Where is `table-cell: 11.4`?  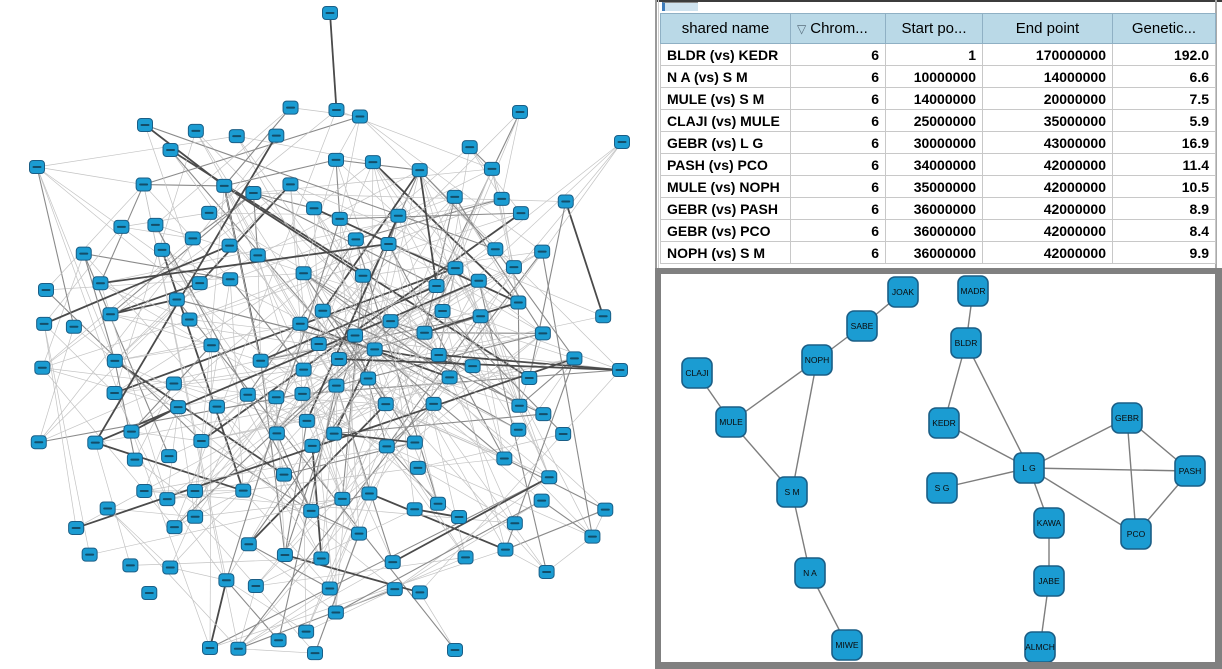
table-cell: 11.4 is located at coordinates (1164, 164).